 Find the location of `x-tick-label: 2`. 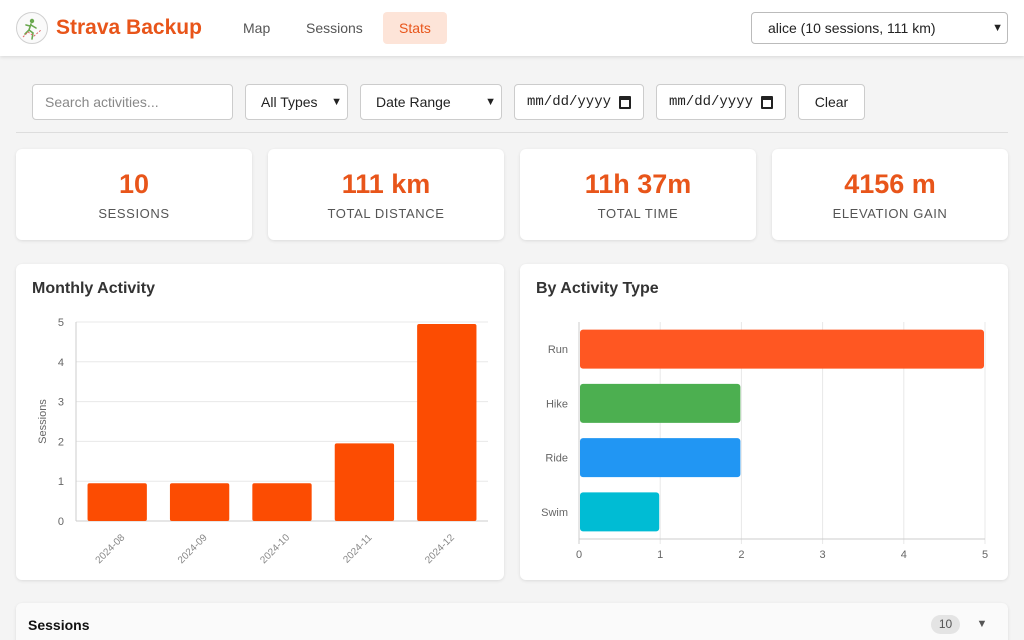

x-tick-label: 2 is located at coordinates (741, 555).